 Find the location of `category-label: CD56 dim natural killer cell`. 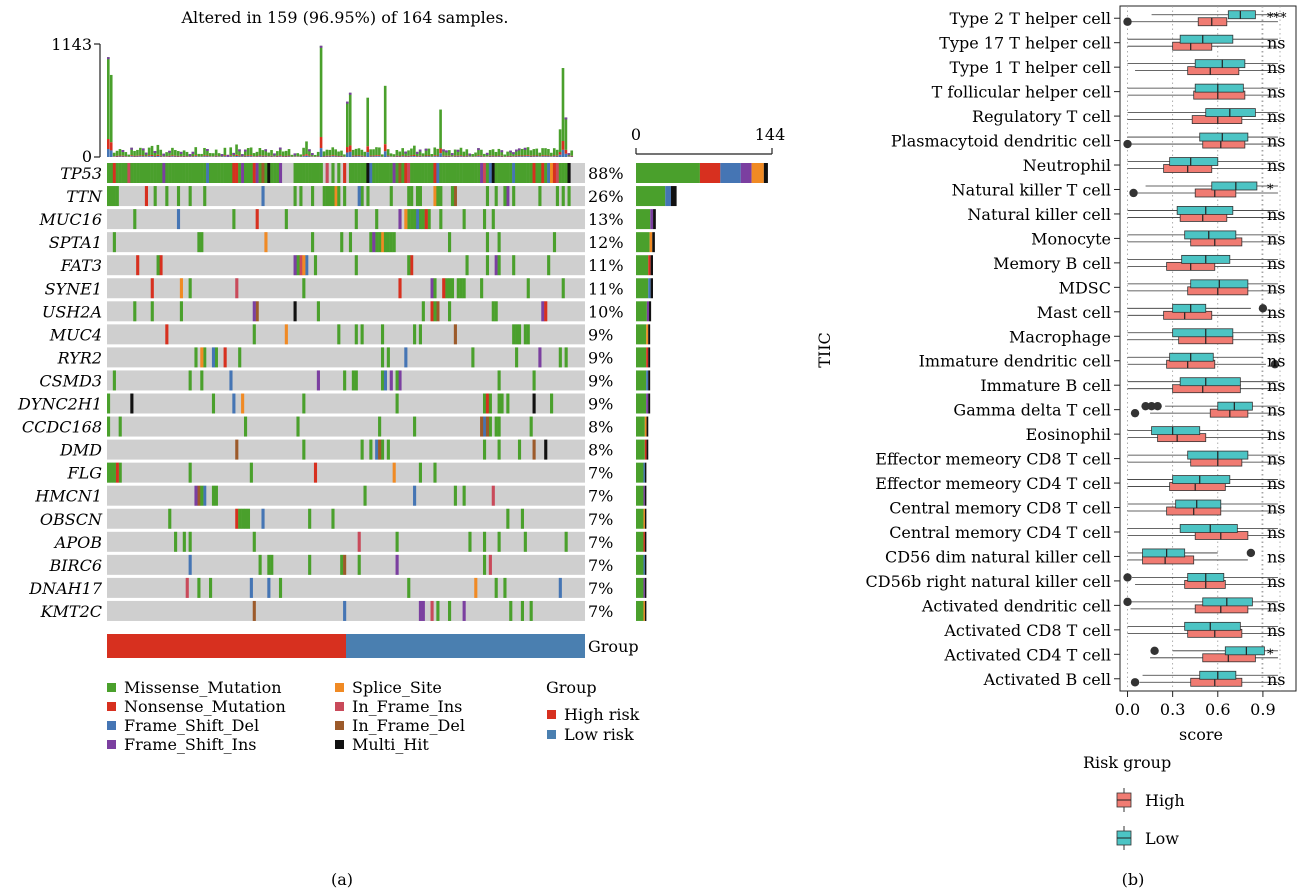

category-label: CD56 dim natural killer cell is located at coordinates (998, 556).